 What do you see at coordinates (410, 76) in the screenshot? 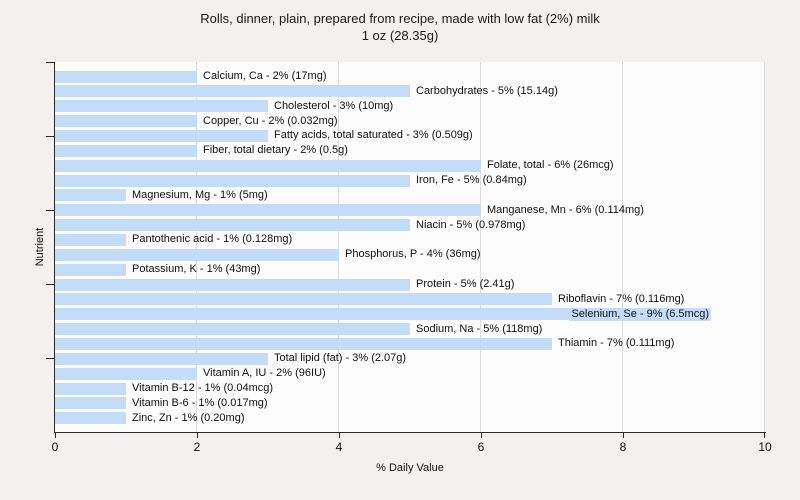
I see `bar-row: Calcium, Ca - 2% (17mg)` at bounding box center [410, 76].